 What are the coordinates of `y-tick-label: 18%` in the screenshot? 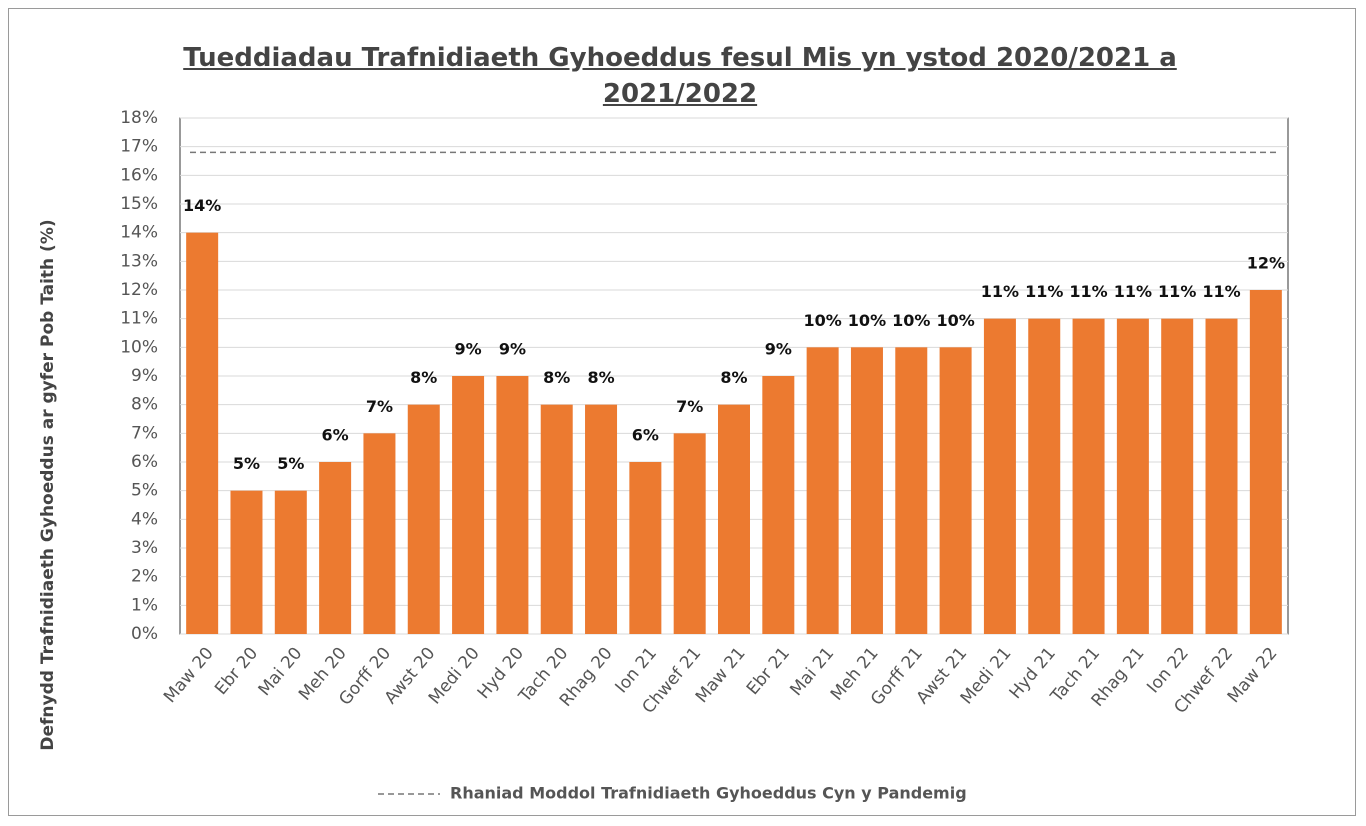 It's located at (139, 118).